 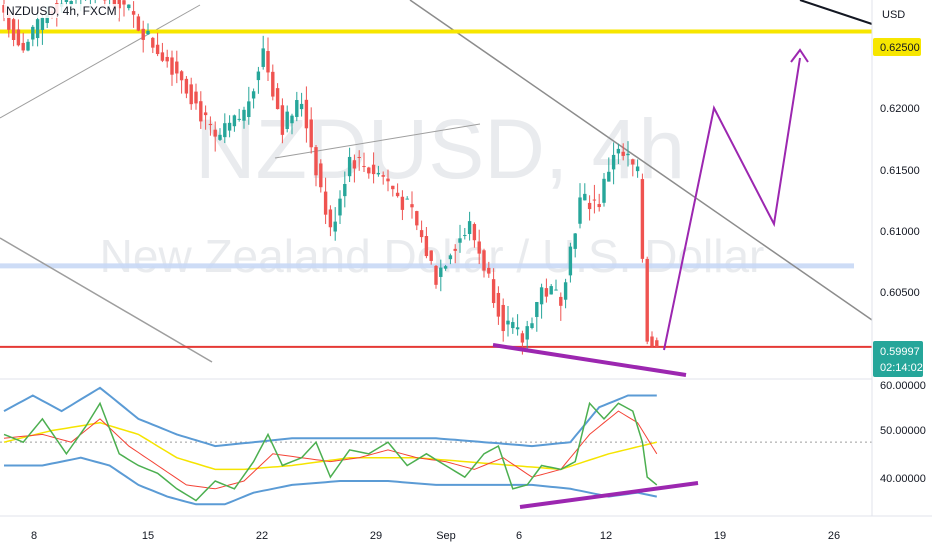 I want to click on time-tick-6: 6, so click(x=519, y=536).